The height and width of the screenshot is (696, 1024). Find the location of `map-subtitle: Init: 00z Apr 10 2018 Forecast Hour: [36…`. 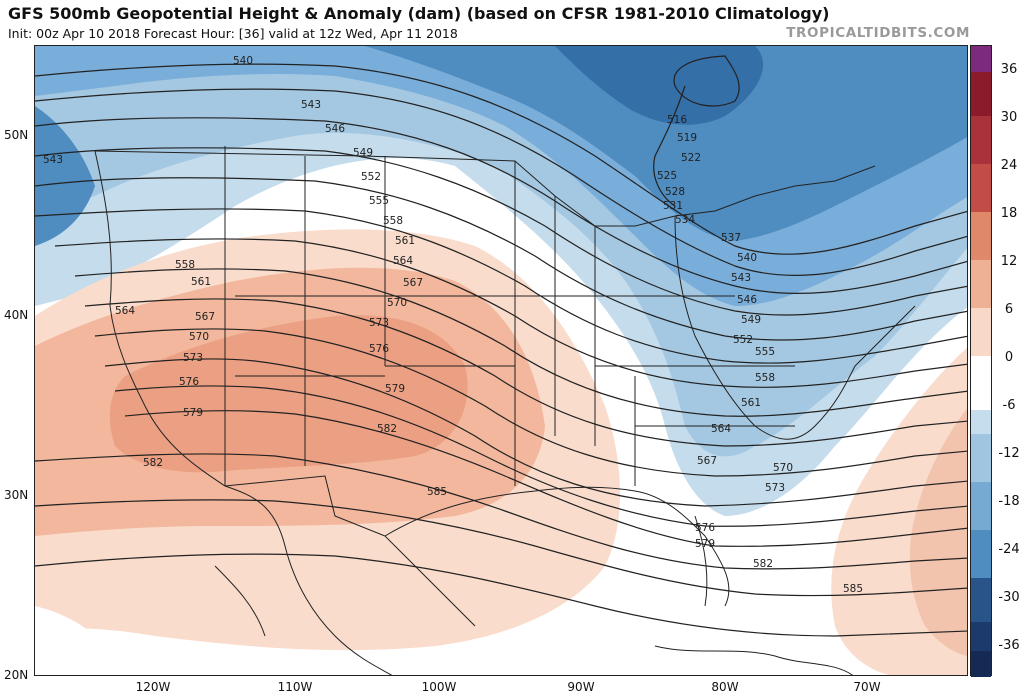

map-subtitle: Init: 00z Apr 10 2018 Forecast Hour: [36… is located at coordinates (233, 33).